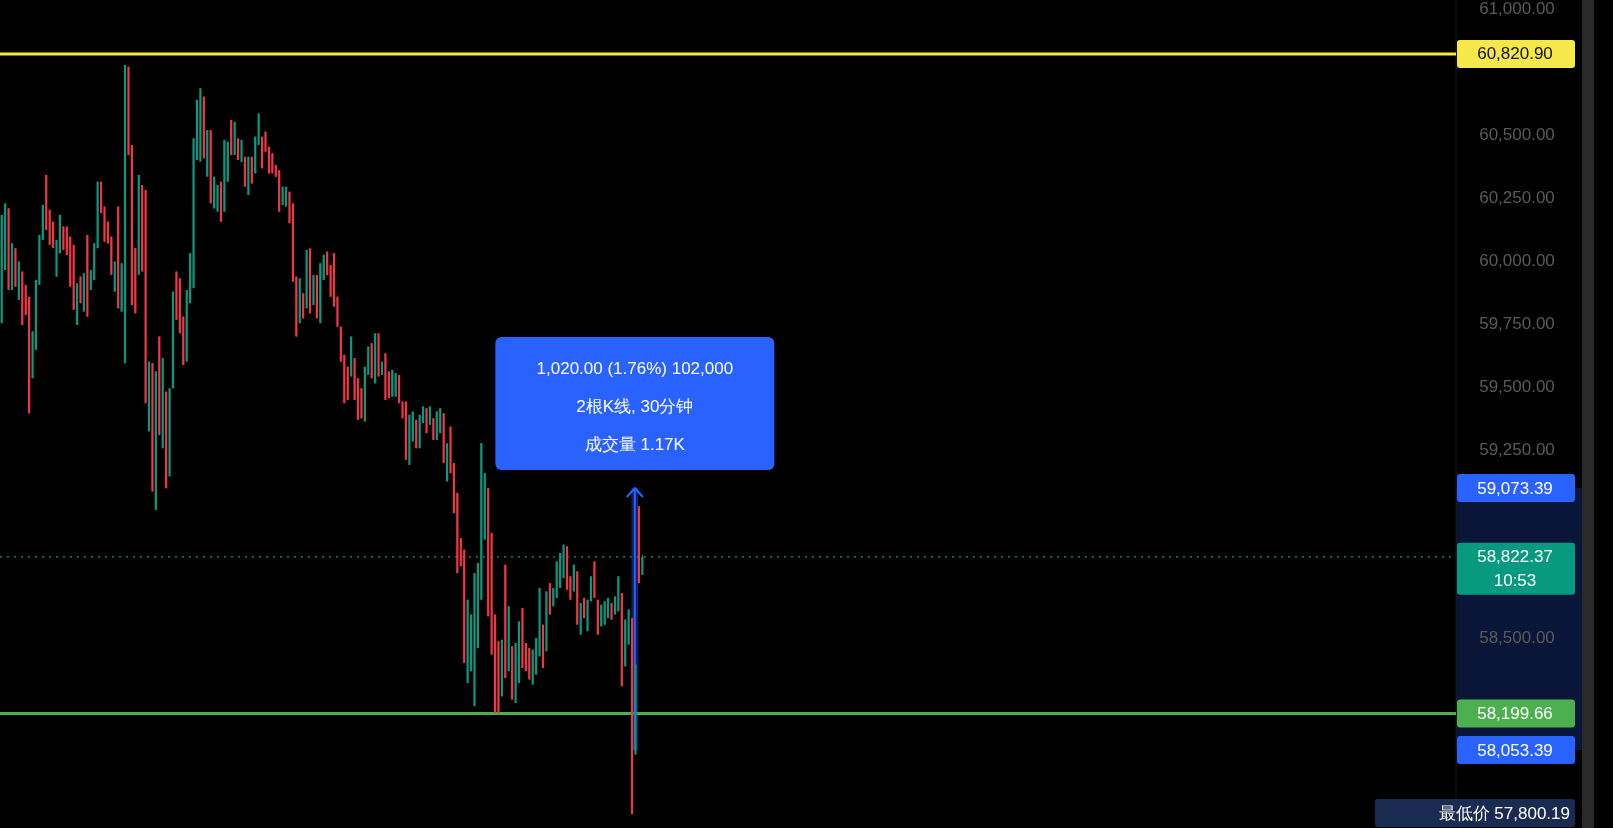 Image resolution: width=1613 pixels, height=828 pixels. What do you see at coordinates (1515, 569) in the screenshot?
I see `ref-line-label: 58,822.37 10:53` at bounding box center [1515, 569].